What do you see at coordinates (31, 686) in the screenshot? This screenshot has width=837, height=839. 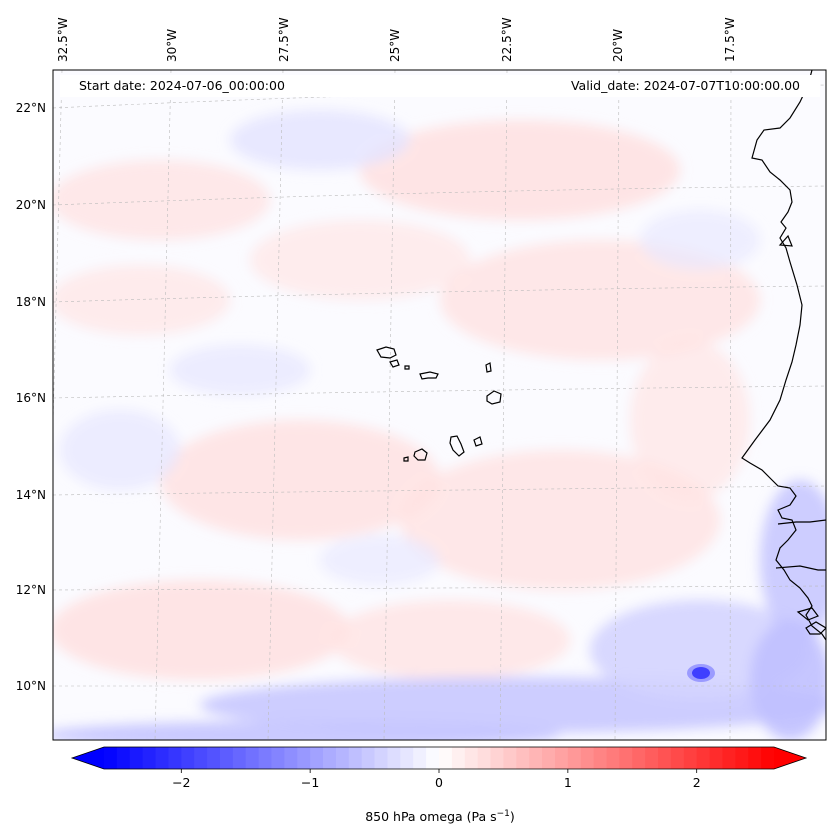 I see `lat-label-10n: 10°N` at bounding box center [31, 686].